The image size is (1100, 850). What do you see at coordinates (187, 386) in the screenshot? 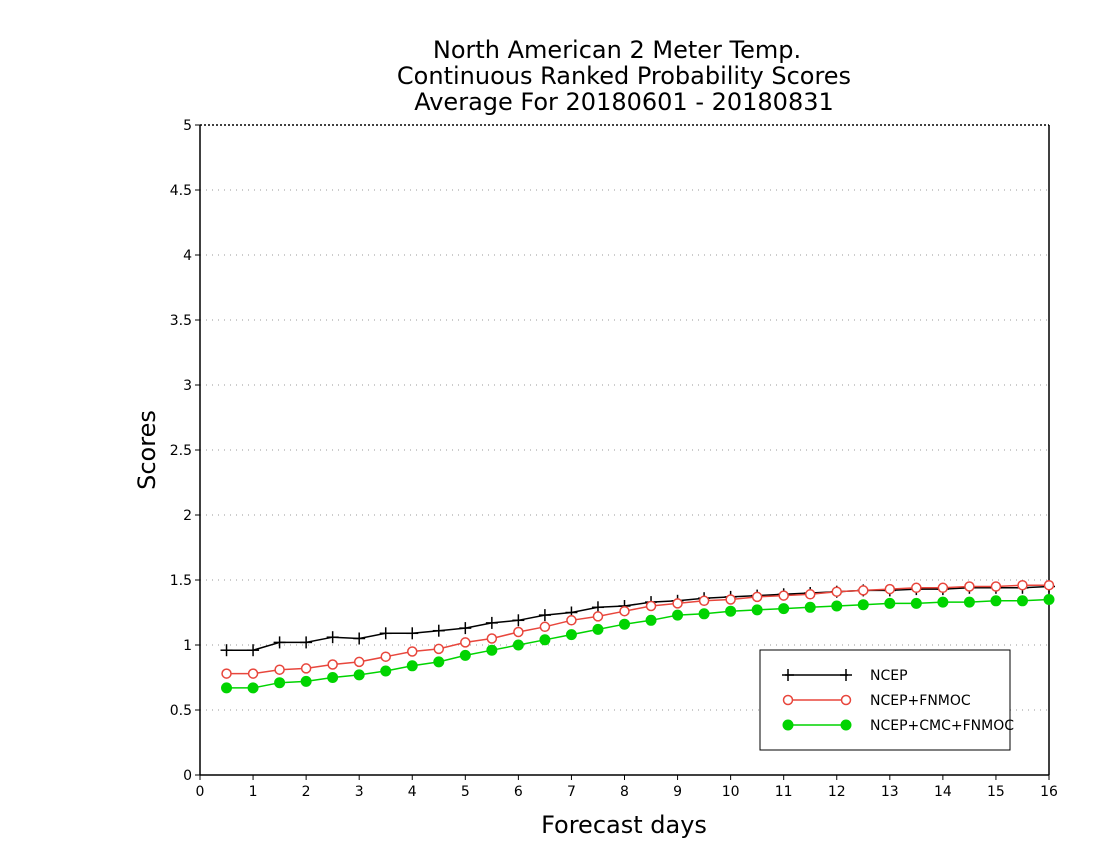
I see `y-tick-label-6: 3` at bounding box center [187, 386].